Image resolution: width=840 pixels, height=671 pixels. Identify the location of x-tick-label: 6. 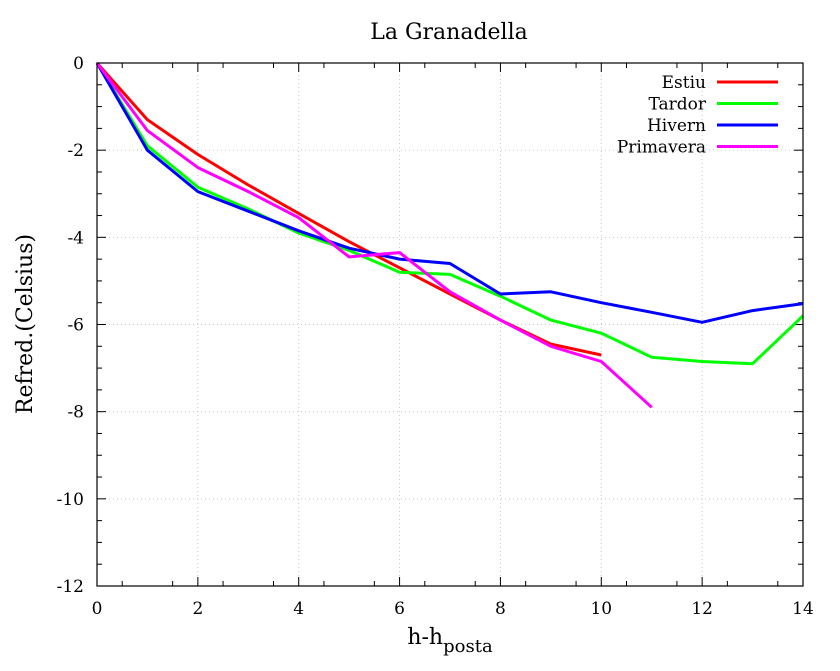
(399, 609).